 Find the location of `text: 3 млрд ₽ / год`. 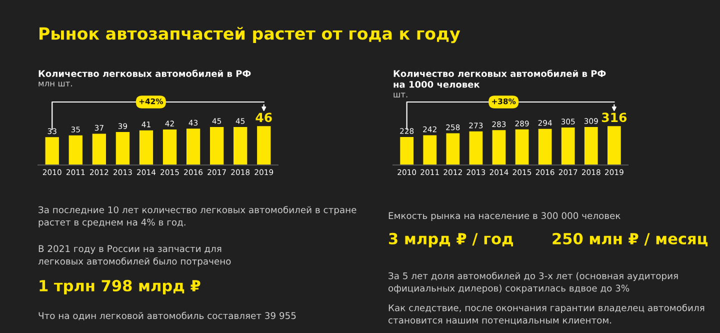

text: 3 млрд ₽ / год is located at coordinates (451, 240).